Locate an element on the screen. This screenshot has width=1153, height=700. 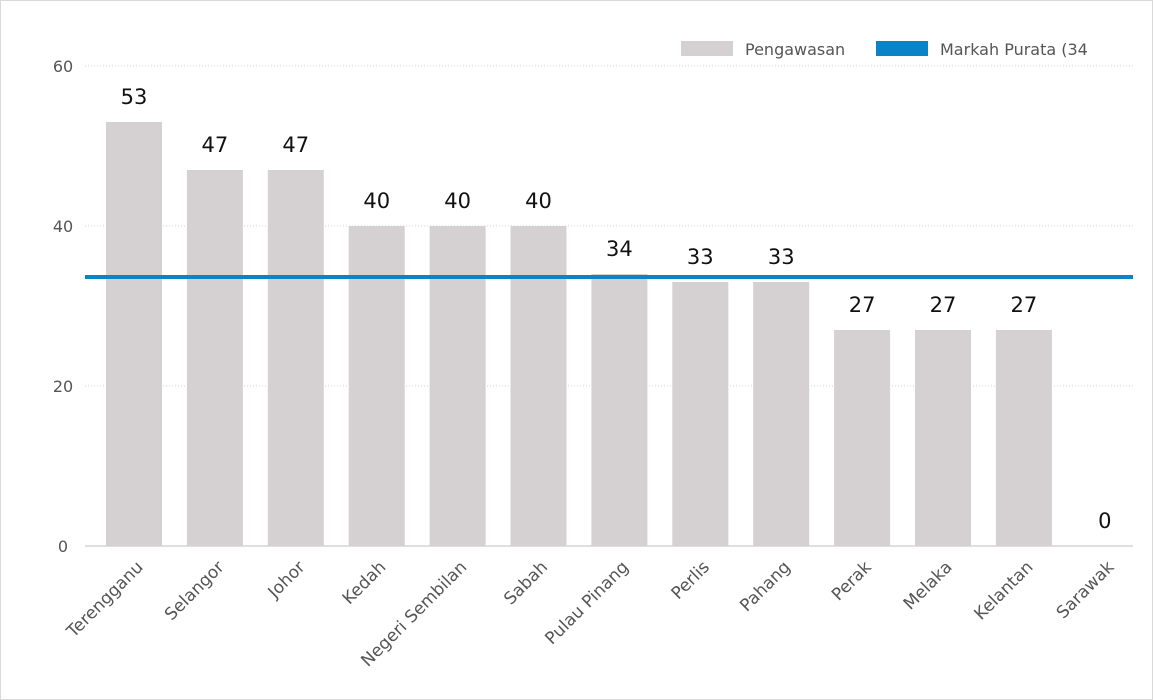
category-label: Pulau Pinang is located at coordinates (587, 603).